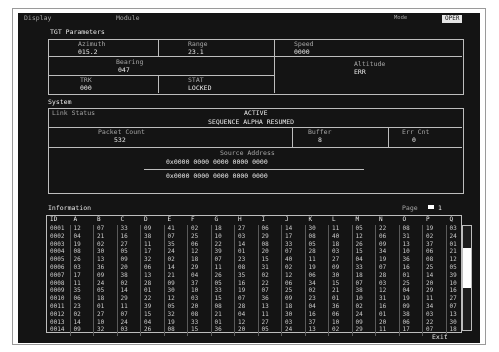 This screenshot has width=499, height=352. Describe the element at coordinates (195, 283) in the screenshot. I see `table-cell: 37` at that location.